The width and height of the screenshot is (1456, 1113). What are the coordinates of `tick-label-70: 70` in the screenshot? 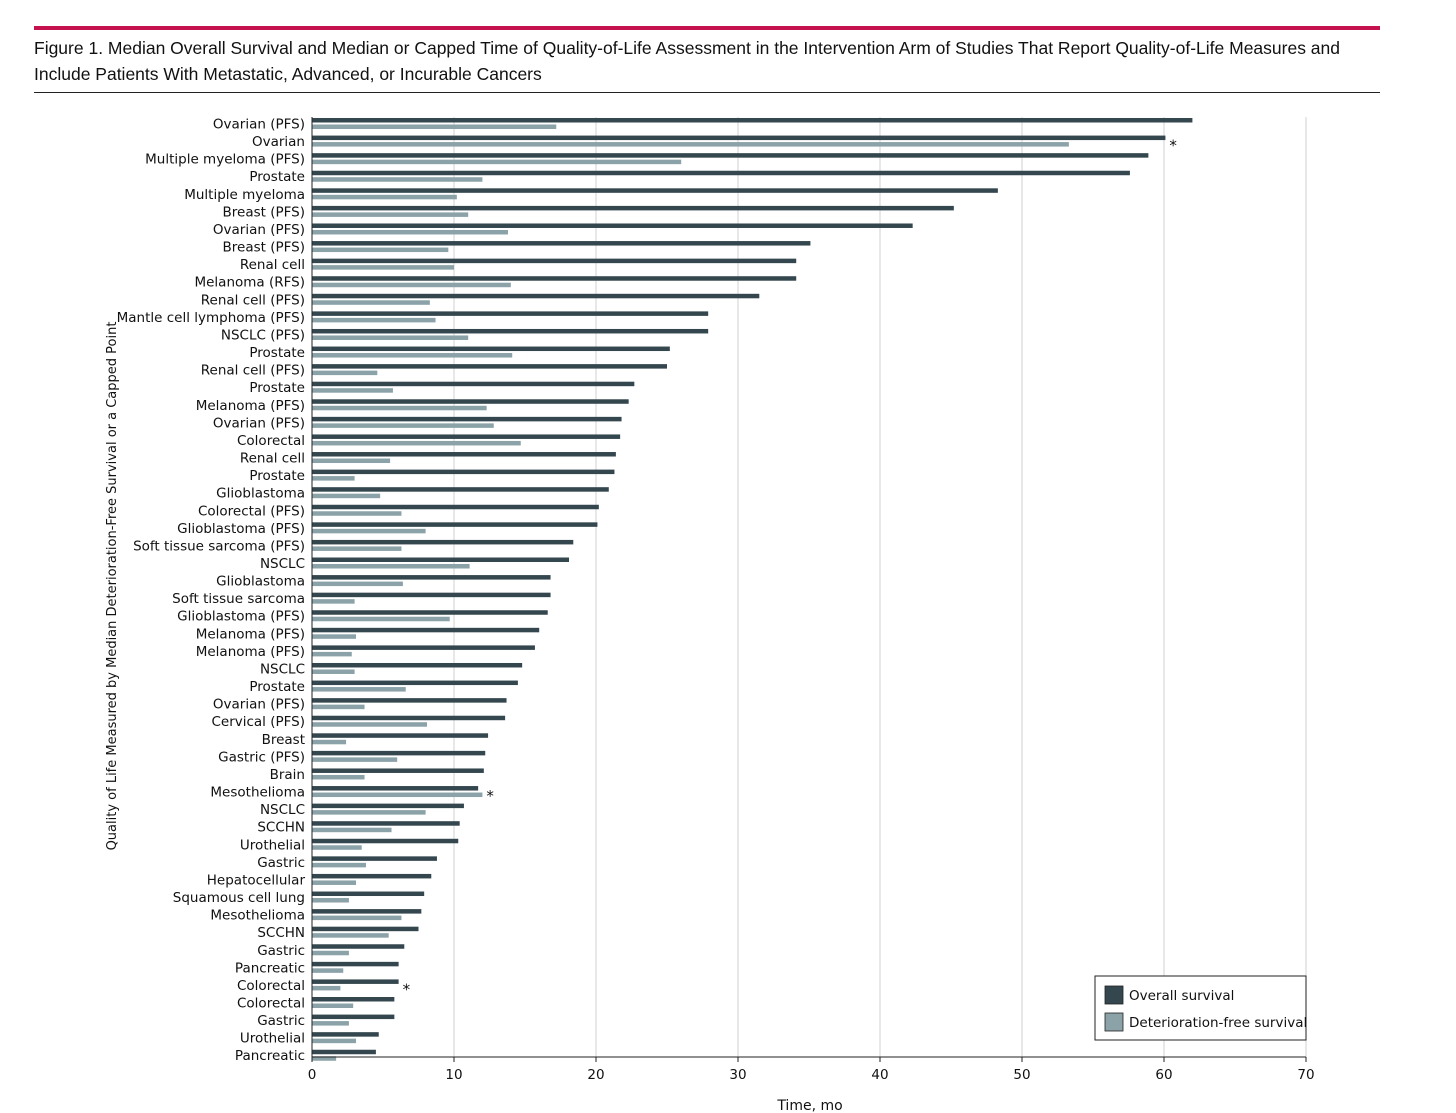 It's located at (1305, 1075).